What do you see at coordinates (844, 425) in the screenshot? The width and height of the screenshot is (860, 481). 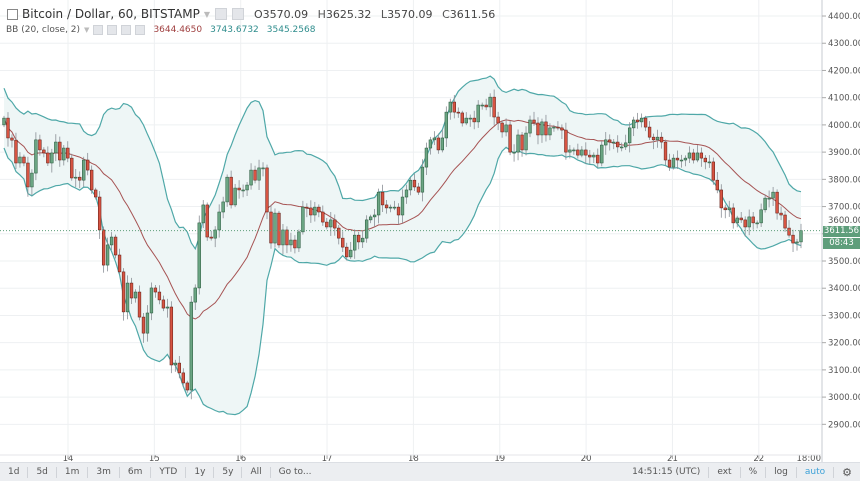 I see `price-tick-label: 2900.00` at bounding box center [844, 425].